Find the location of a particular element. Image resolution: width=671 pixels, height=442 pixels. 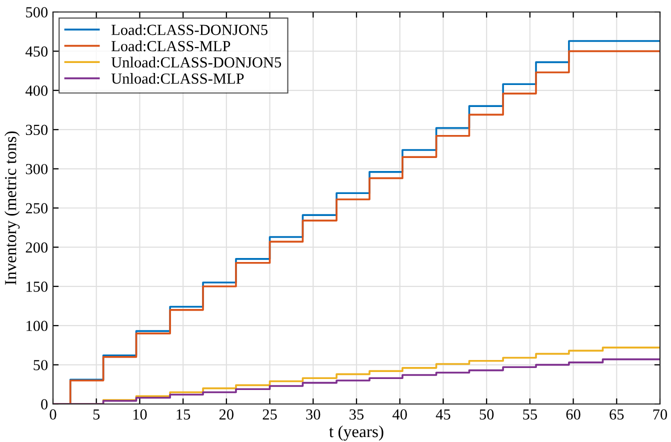

legend-label: Load:CLASS-MLP is located at coordinates (170, 46).